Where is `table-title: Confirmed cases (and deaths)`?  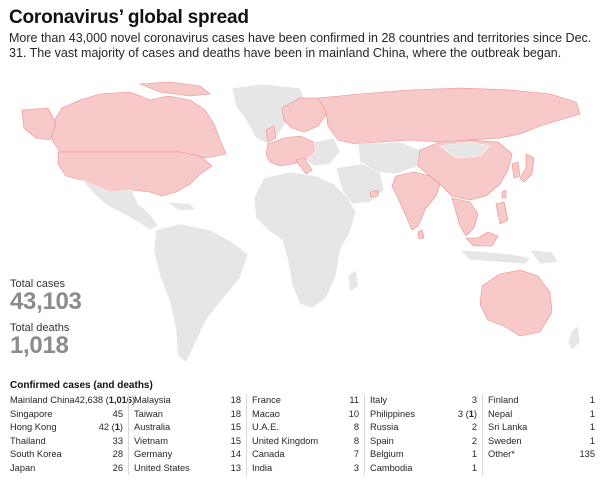
table-title: Confirmed cases (and deaths) is located at coordinates (81, 385).